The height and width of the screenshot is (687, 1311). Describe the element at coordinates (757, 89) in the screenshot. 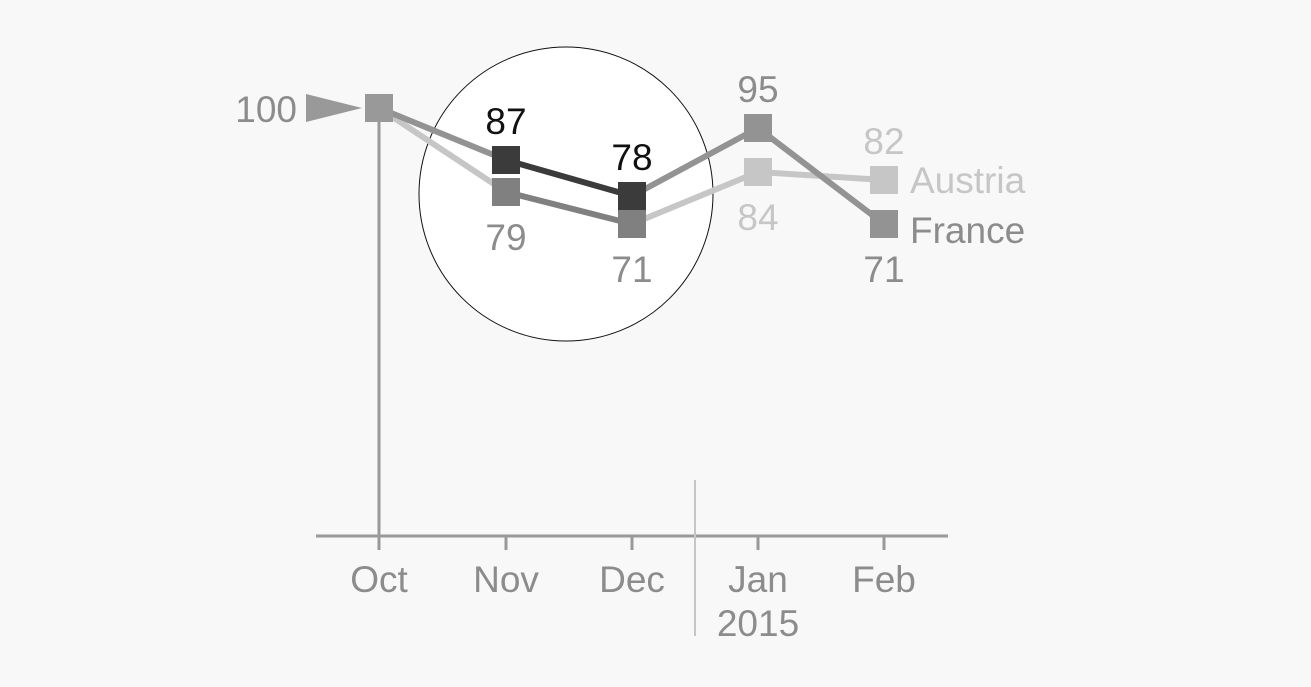

I see `france-value-label-jan: 95` at that location.